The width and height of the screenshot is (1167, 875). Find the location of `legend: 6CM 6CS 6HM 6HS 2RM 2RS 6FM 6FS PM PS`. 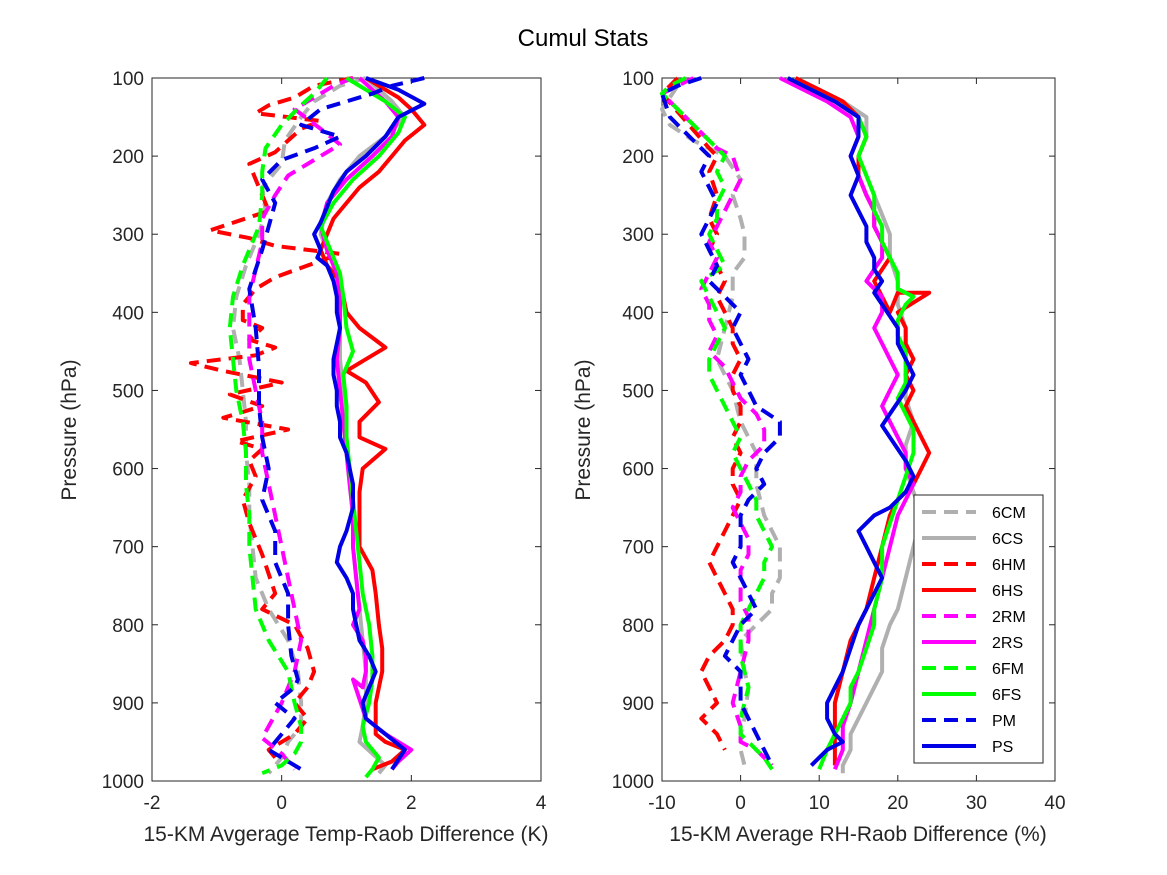

legend: 6CM 6CS 6HM 6HS 2RM 2RS 6FM 6FS PM PS is located at coordinates (978, 629).